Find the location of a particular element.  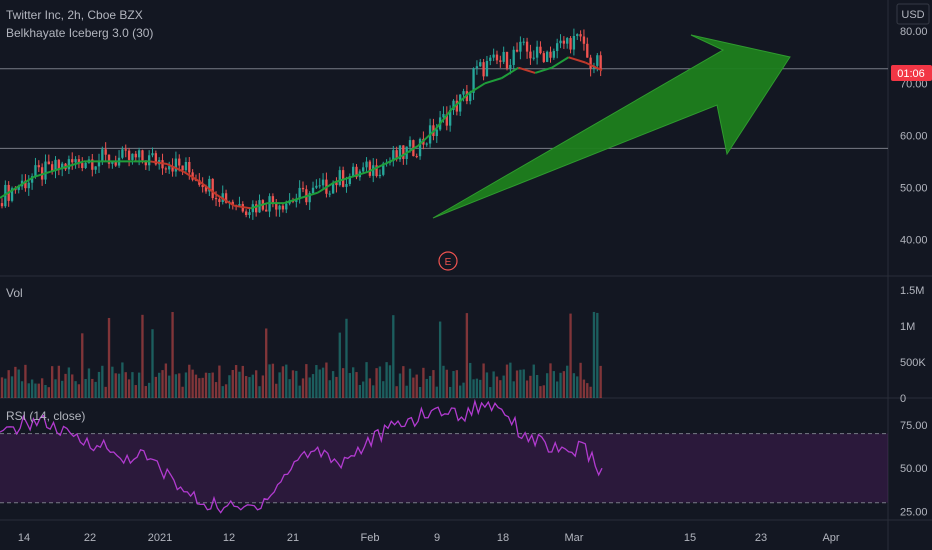

volume-title: Vol is located at coordinates (14, 293).